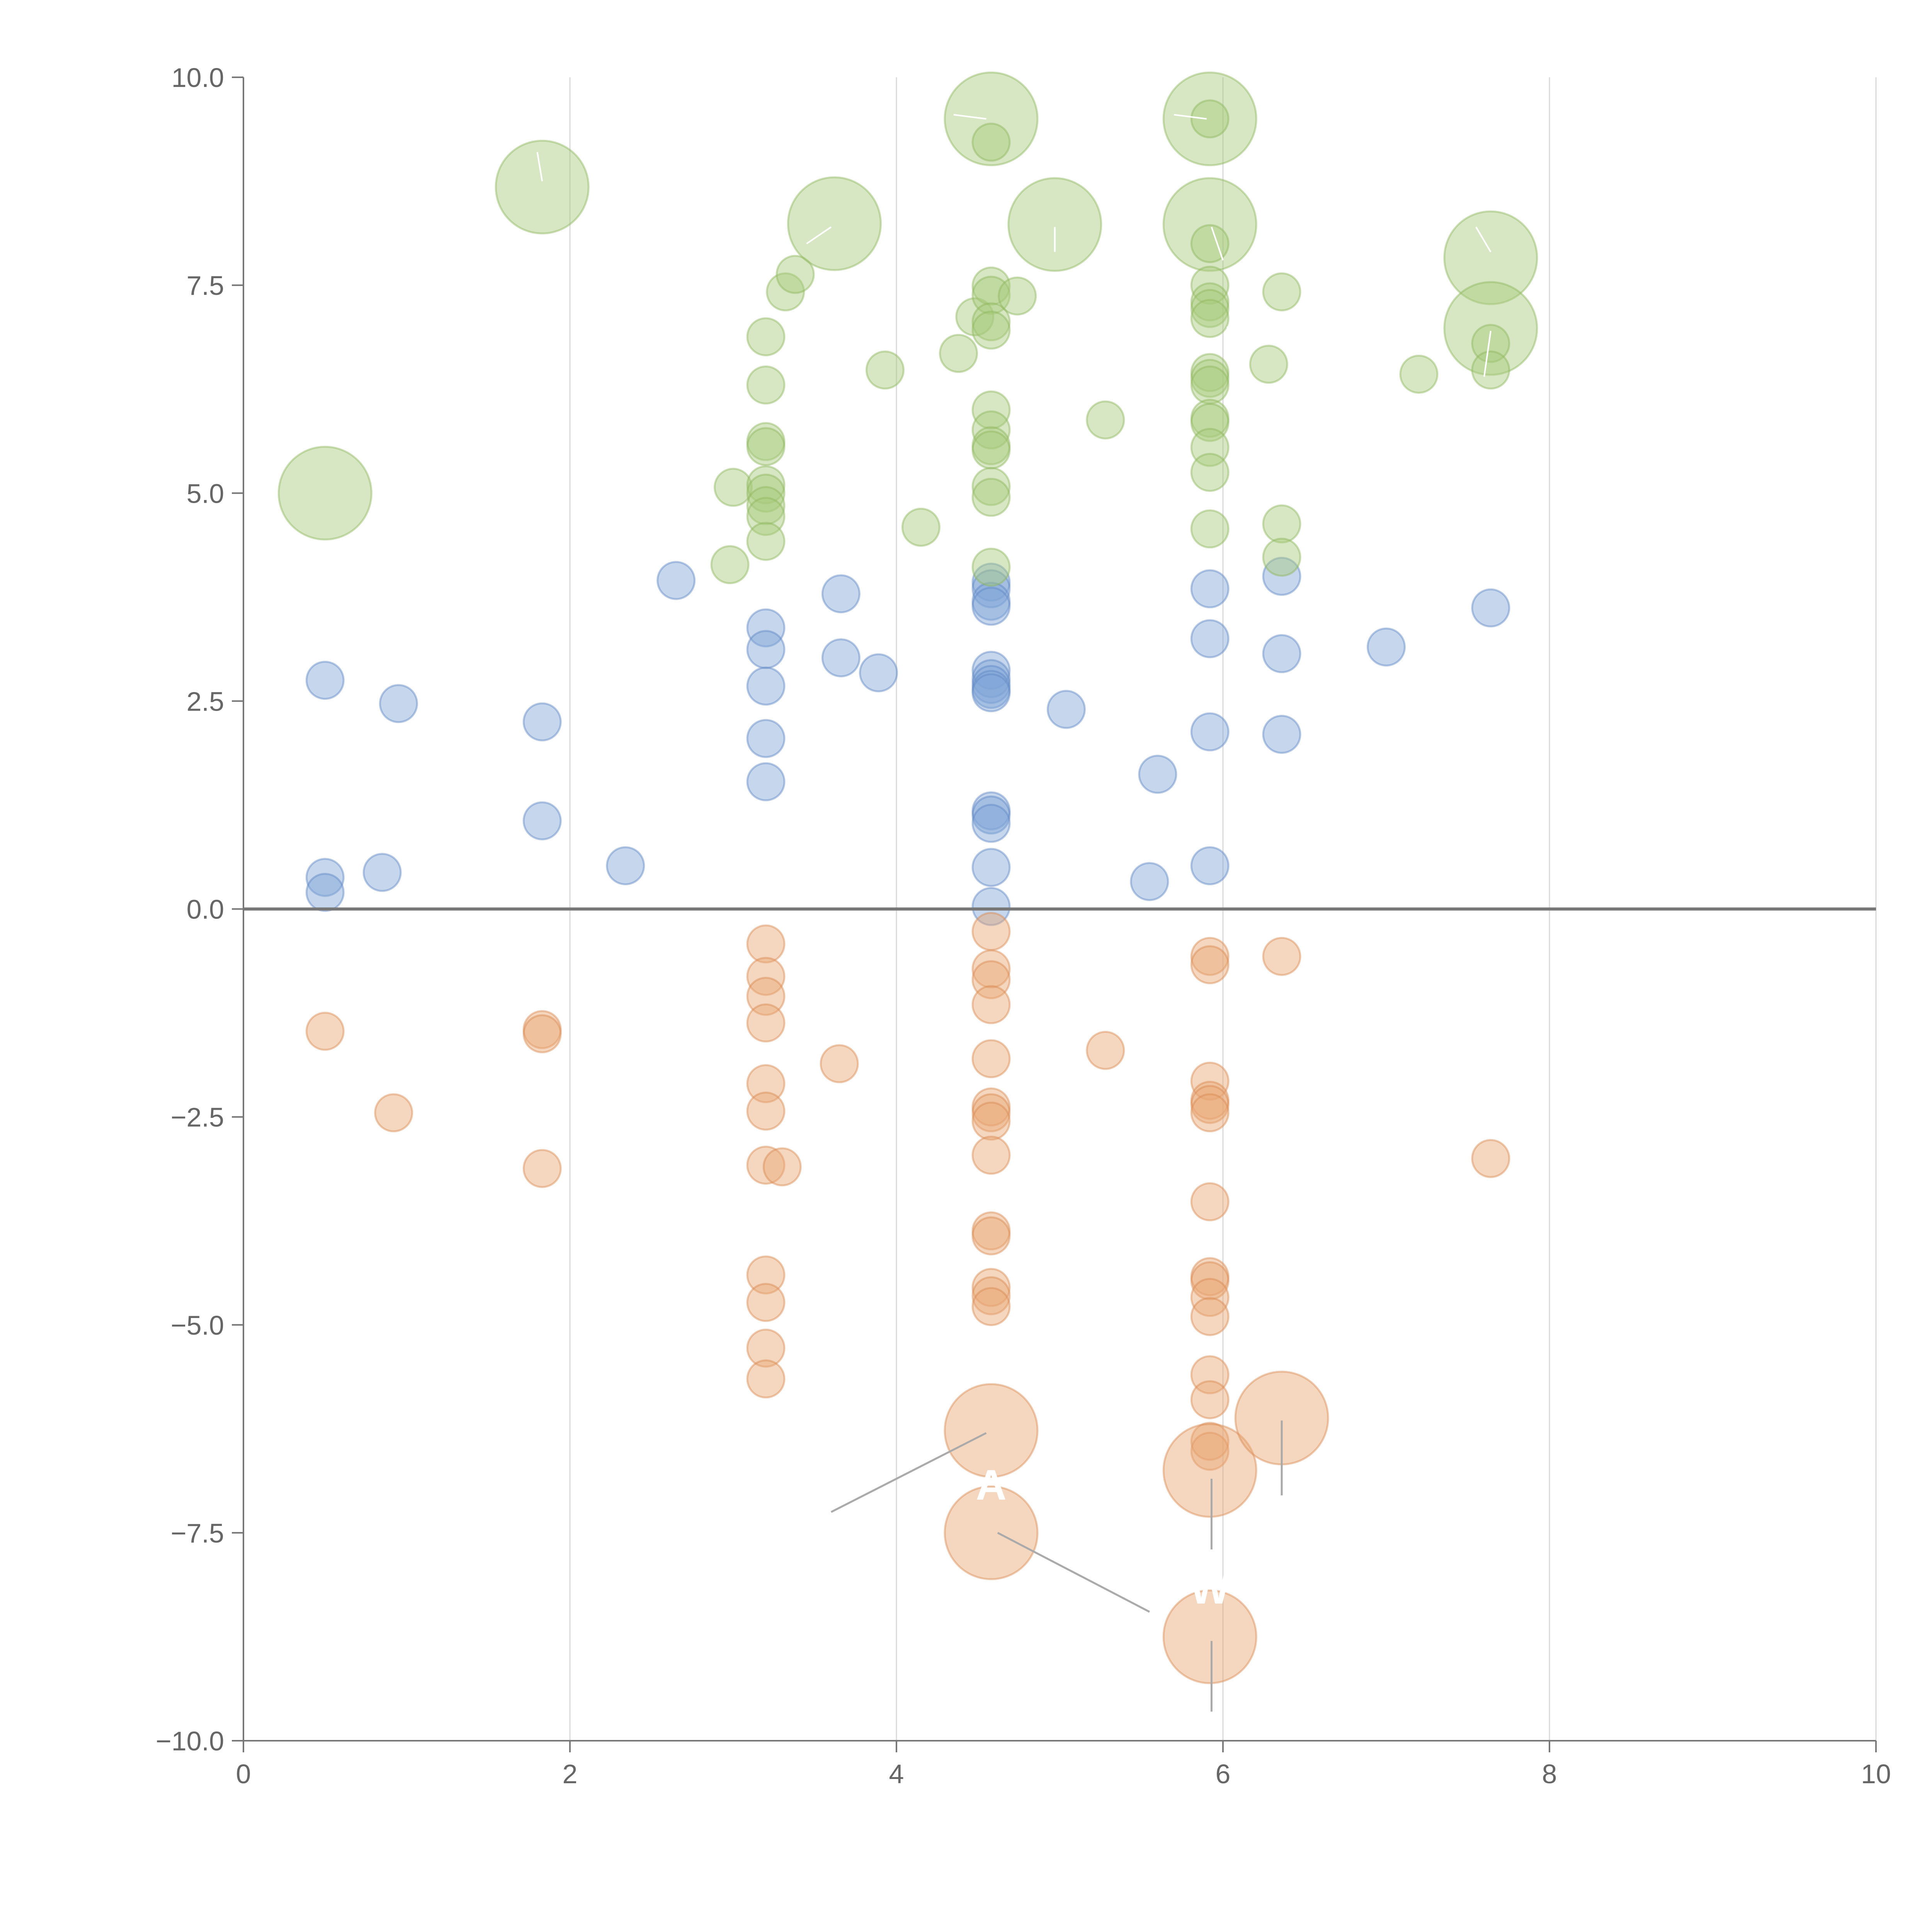  What do you see at coordinates (198, 78) in the screenshot?
I see `y-tick-label: 10.0` at bounding box center [198, 78].